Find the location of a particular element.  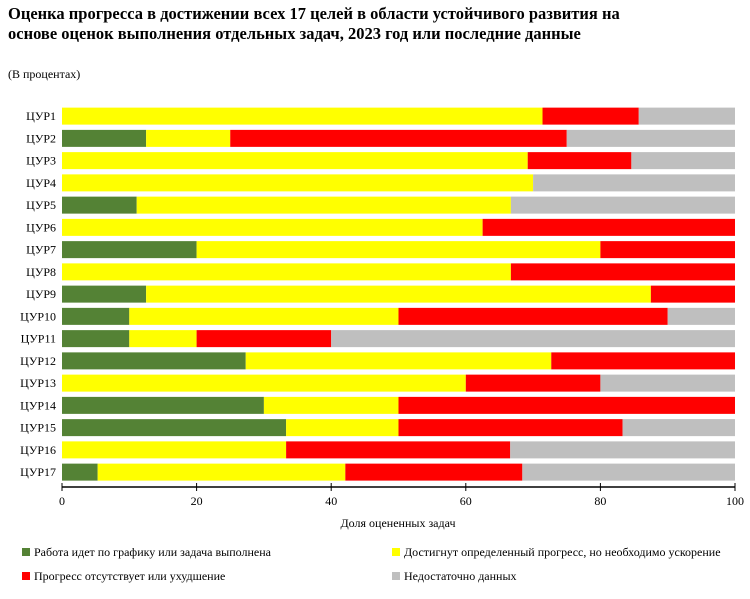

bar-segment-ЦУР11-series-3 is located at coordinates (264, 339).